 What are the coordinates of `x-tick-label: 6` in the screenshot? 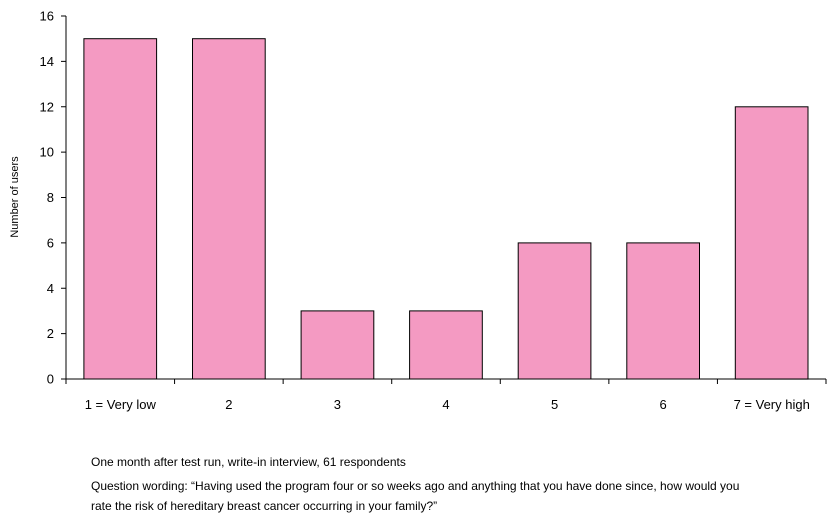 It's located at (663, 404).